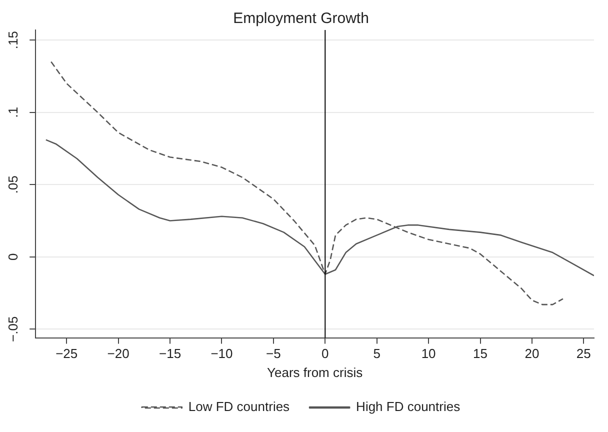 The image size is (608, 432). I want to click on x-axis-title: Years from crisis, so click(315, 372).